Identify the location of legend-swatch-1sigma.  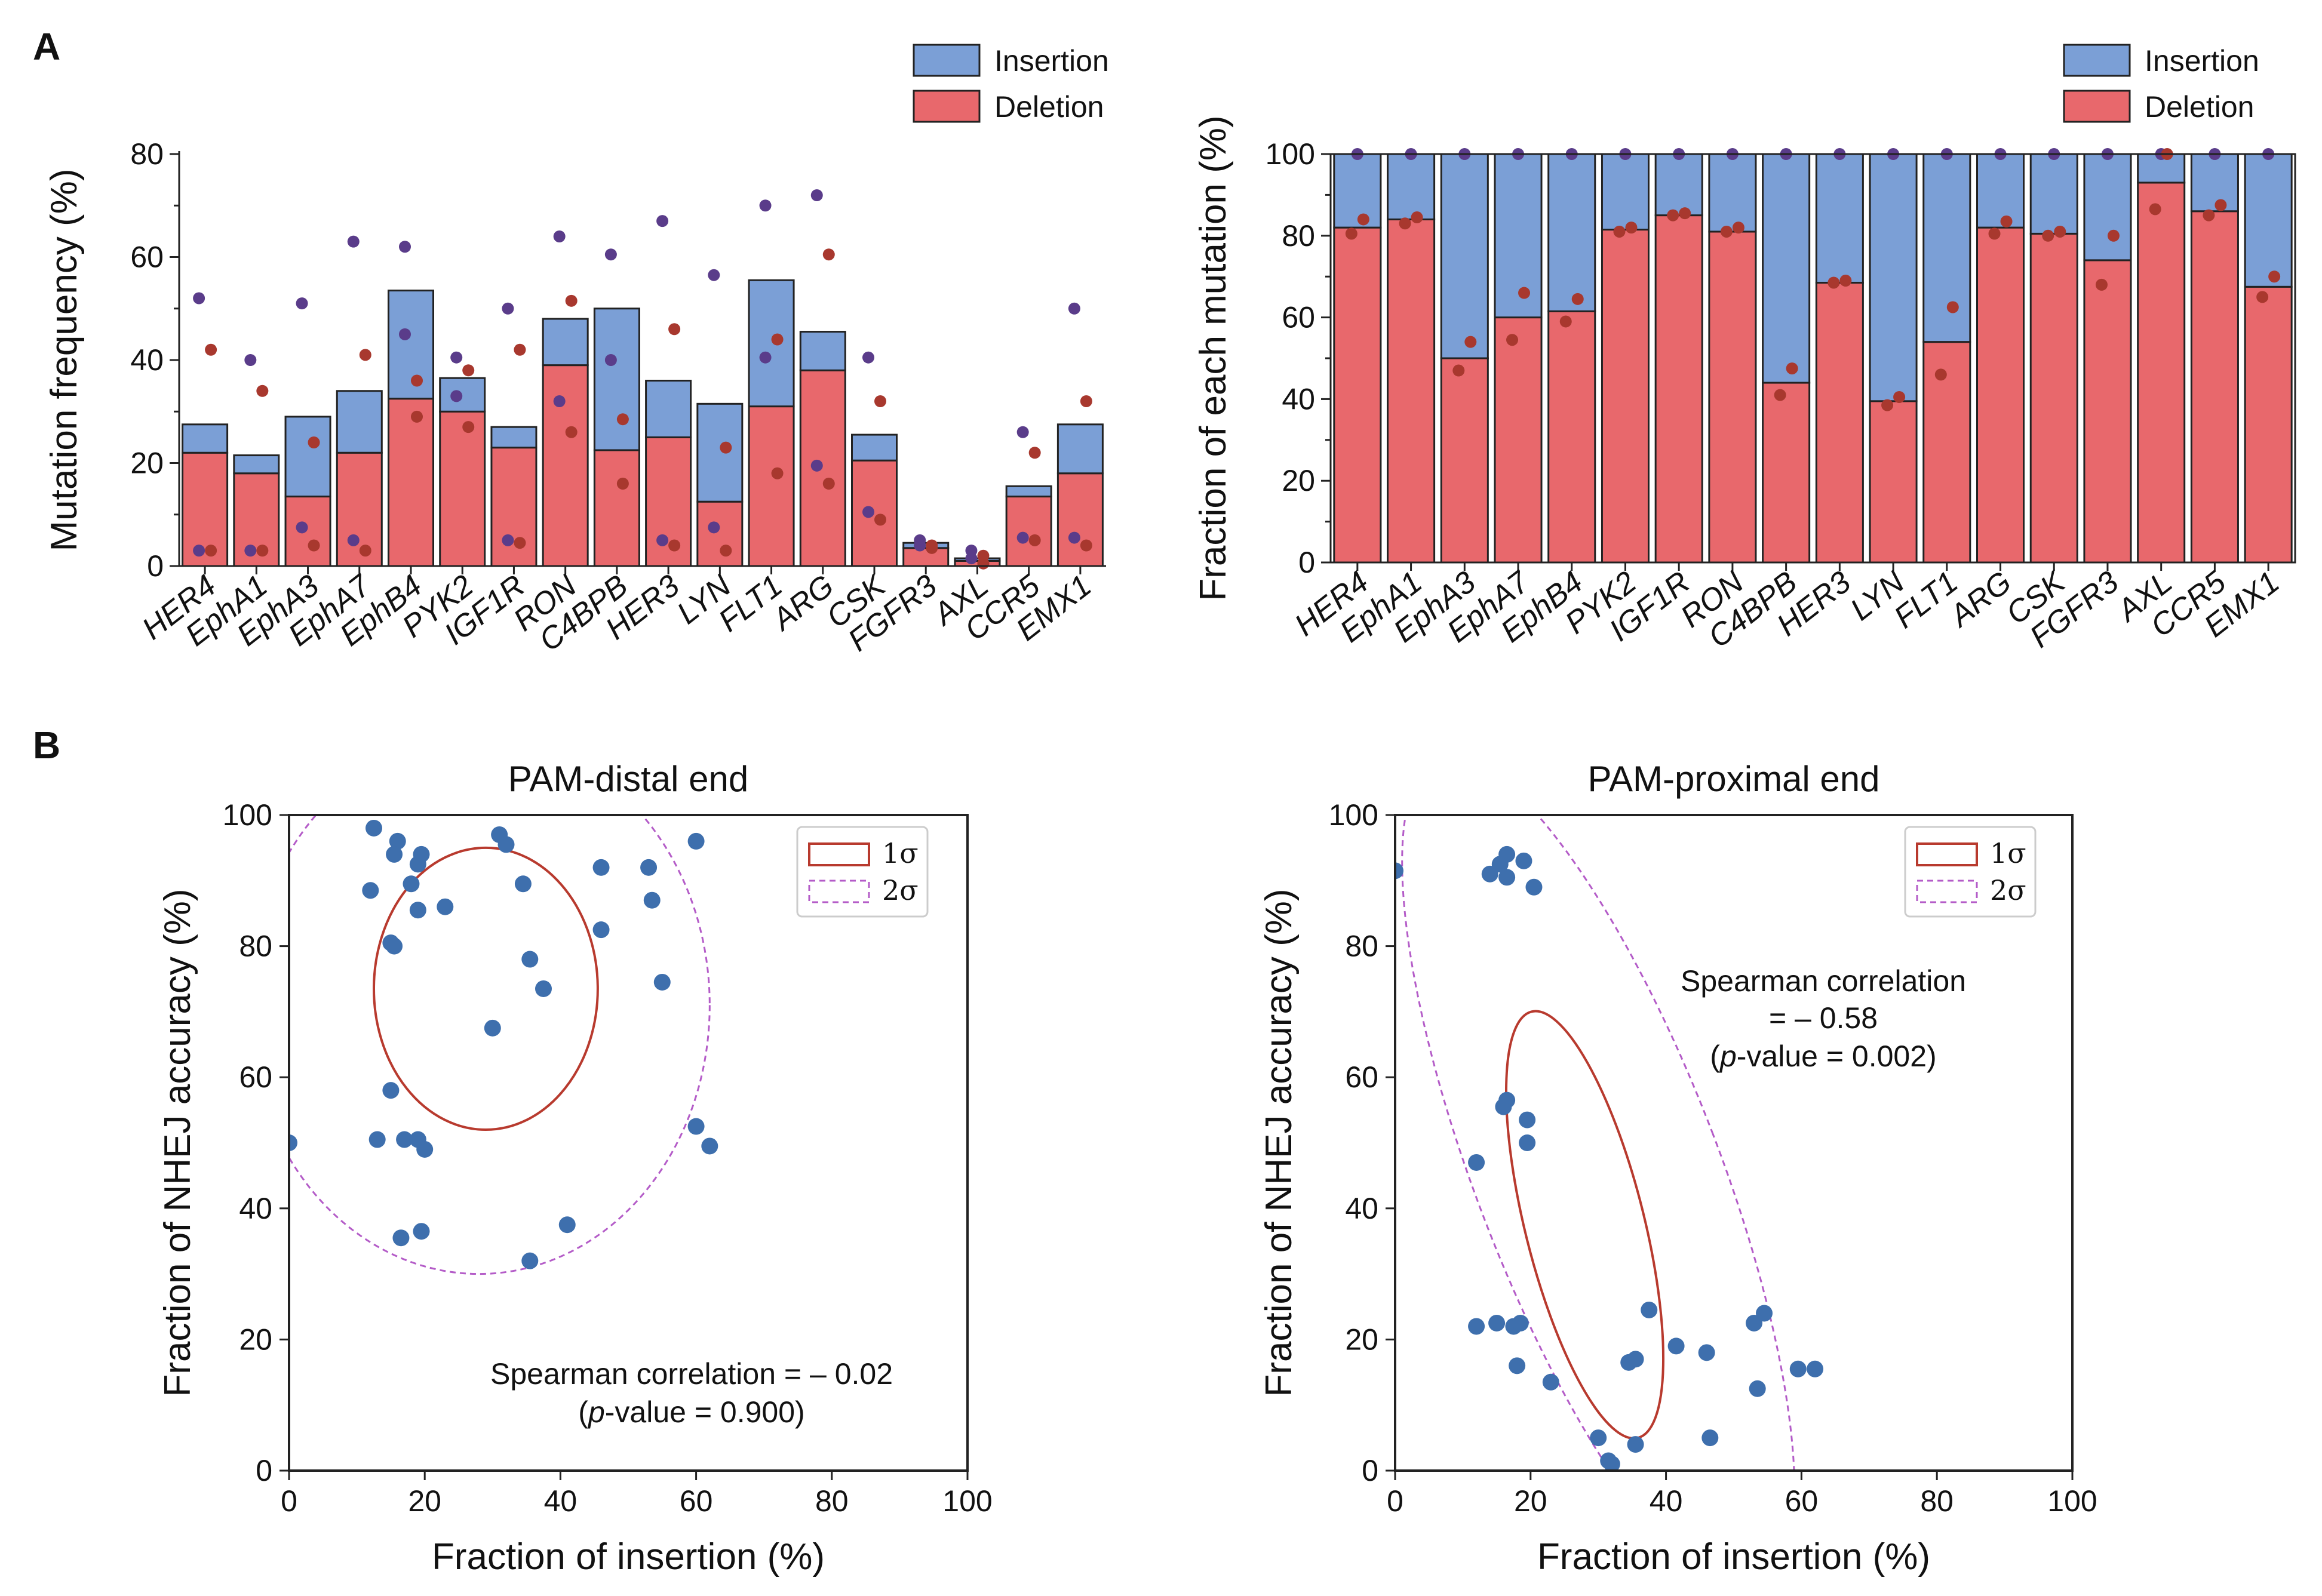
(839, 854).